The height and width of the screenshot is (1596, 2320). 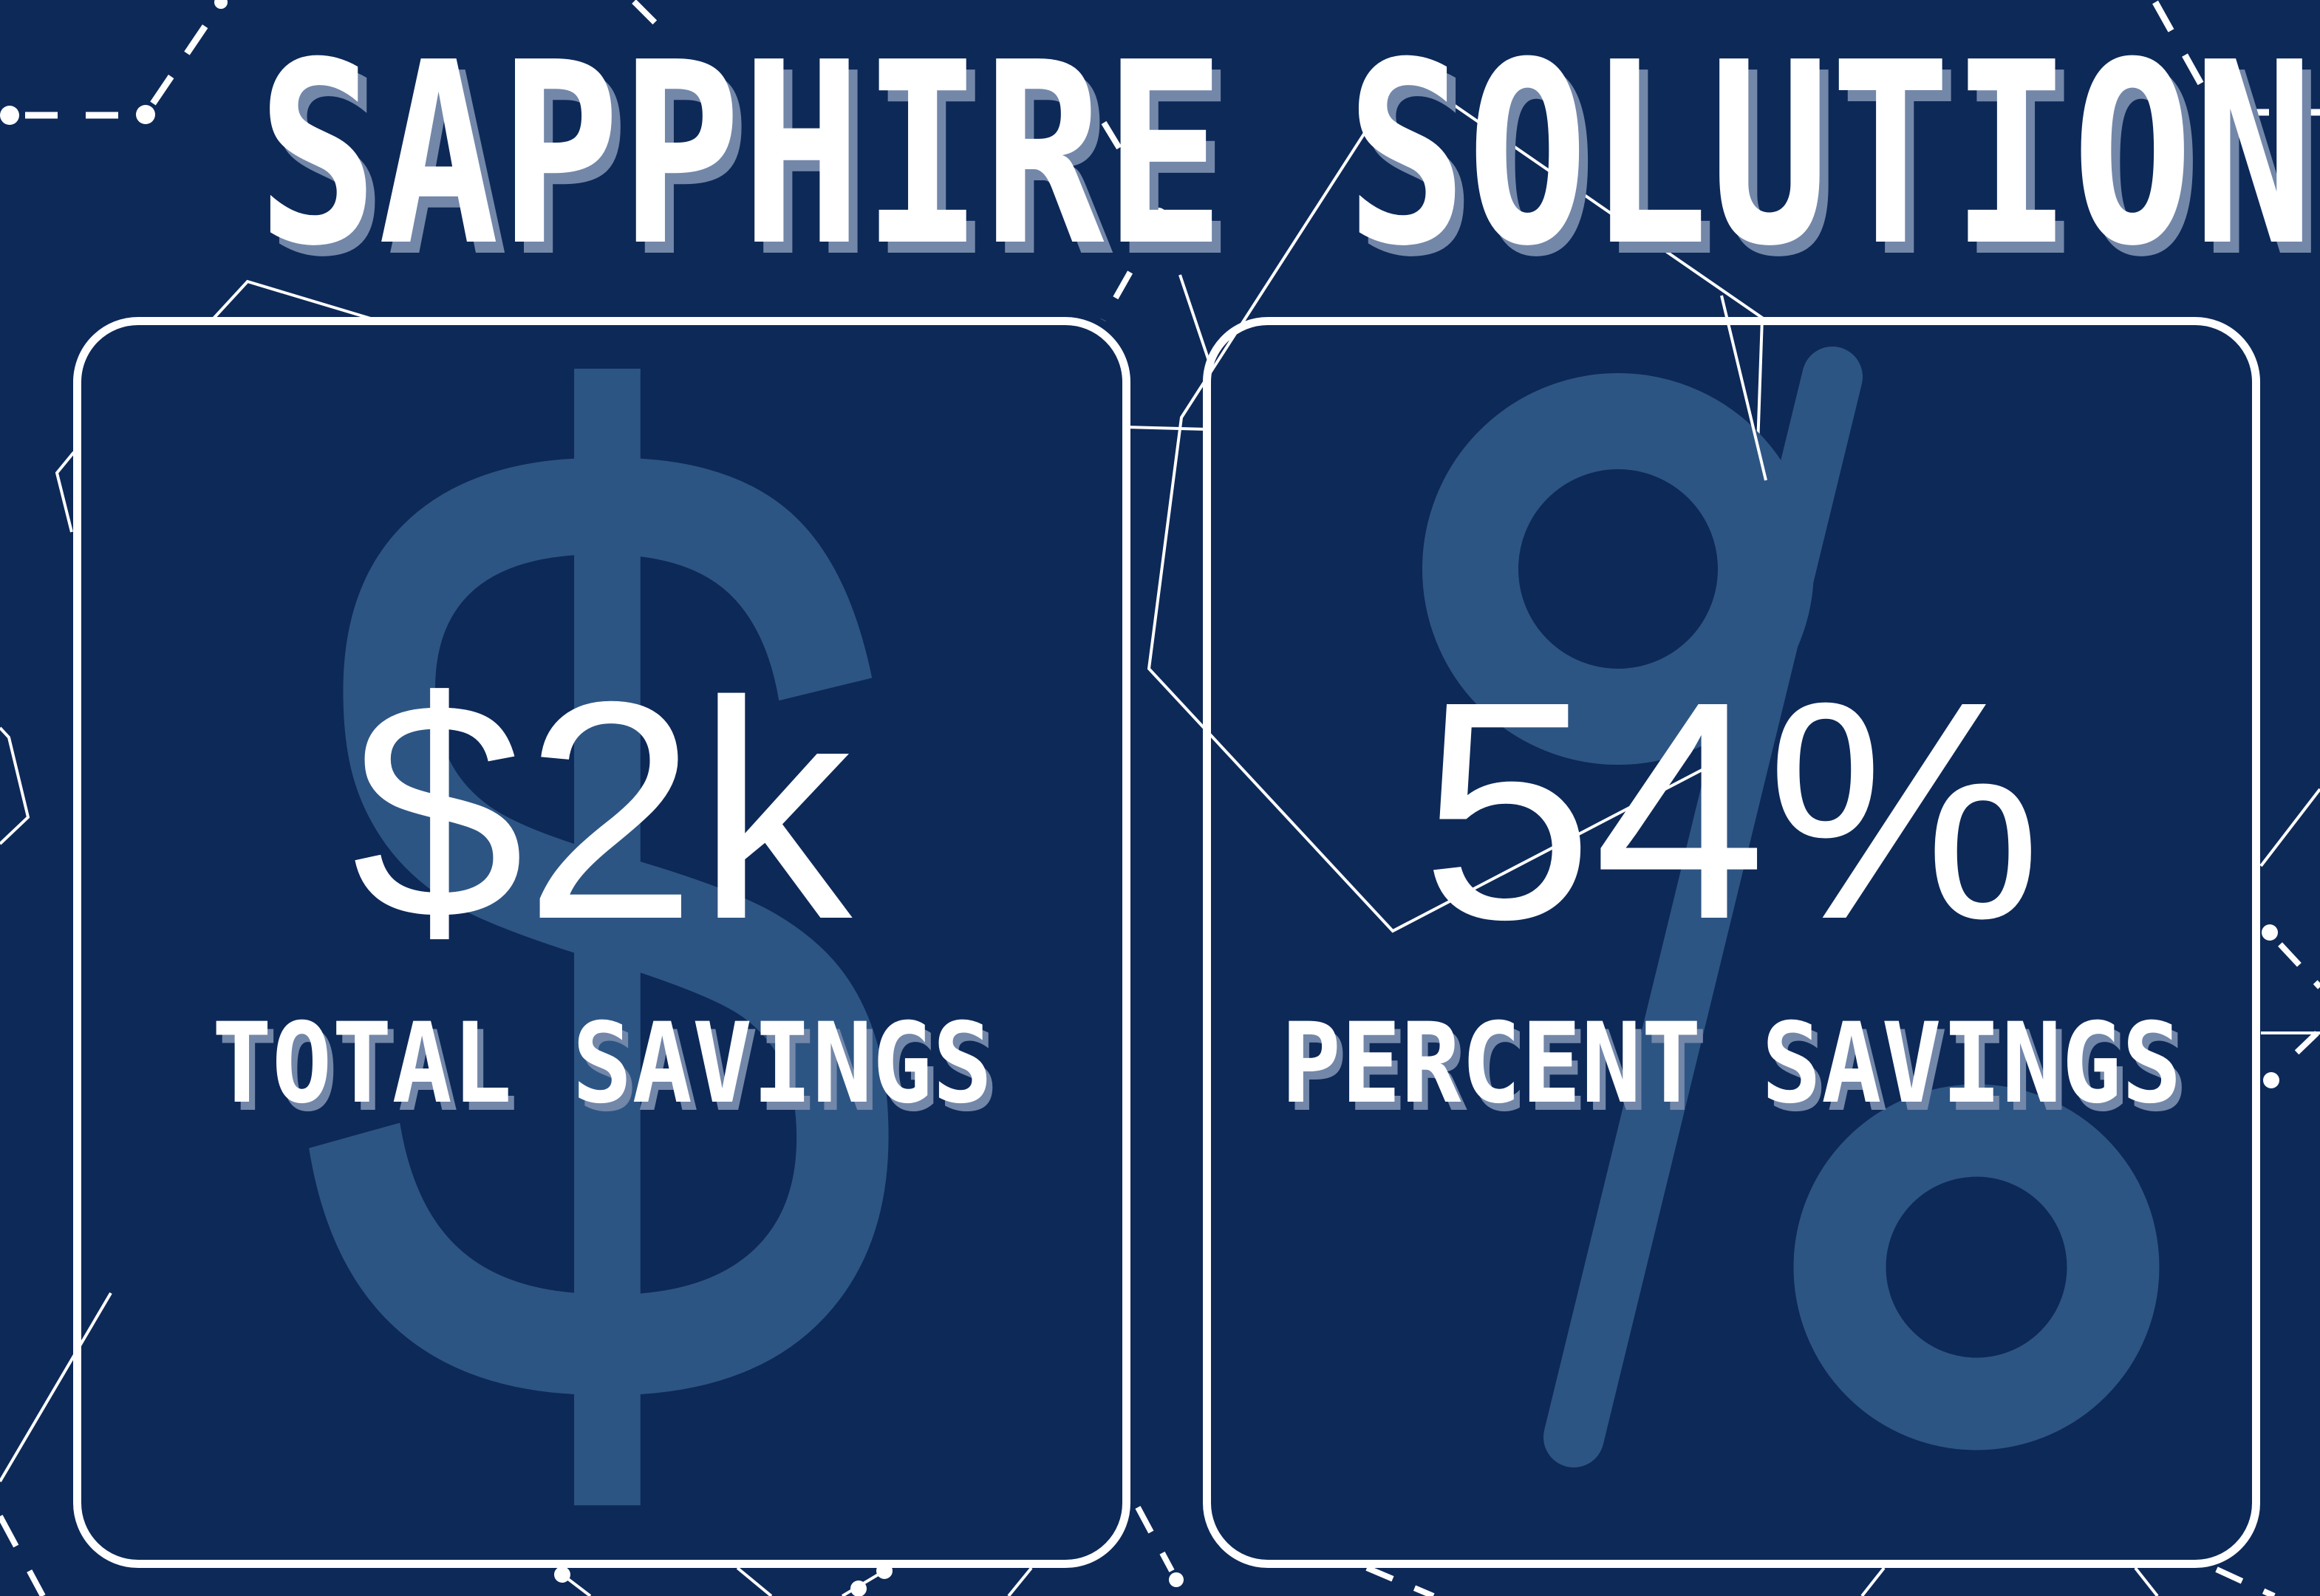 What do you see at coordinates (1731, 811) in the screenshot?
I see `percent-savings-value: 54%` at bounding box center [1731, 811].